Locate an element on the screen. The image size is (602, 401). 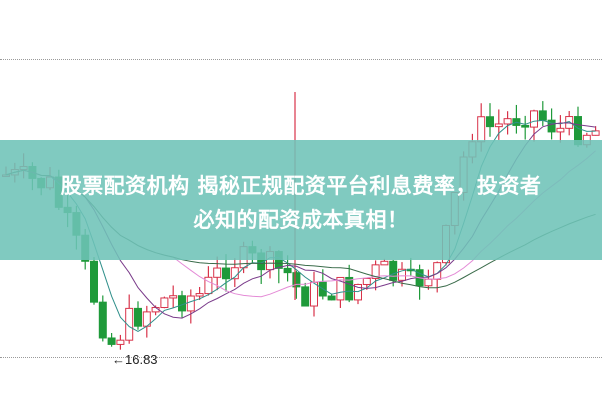
title-line-1: 股票配资机构 揭秘正规配资平台利息费率，投资者 is located at coordinates (301, 186).